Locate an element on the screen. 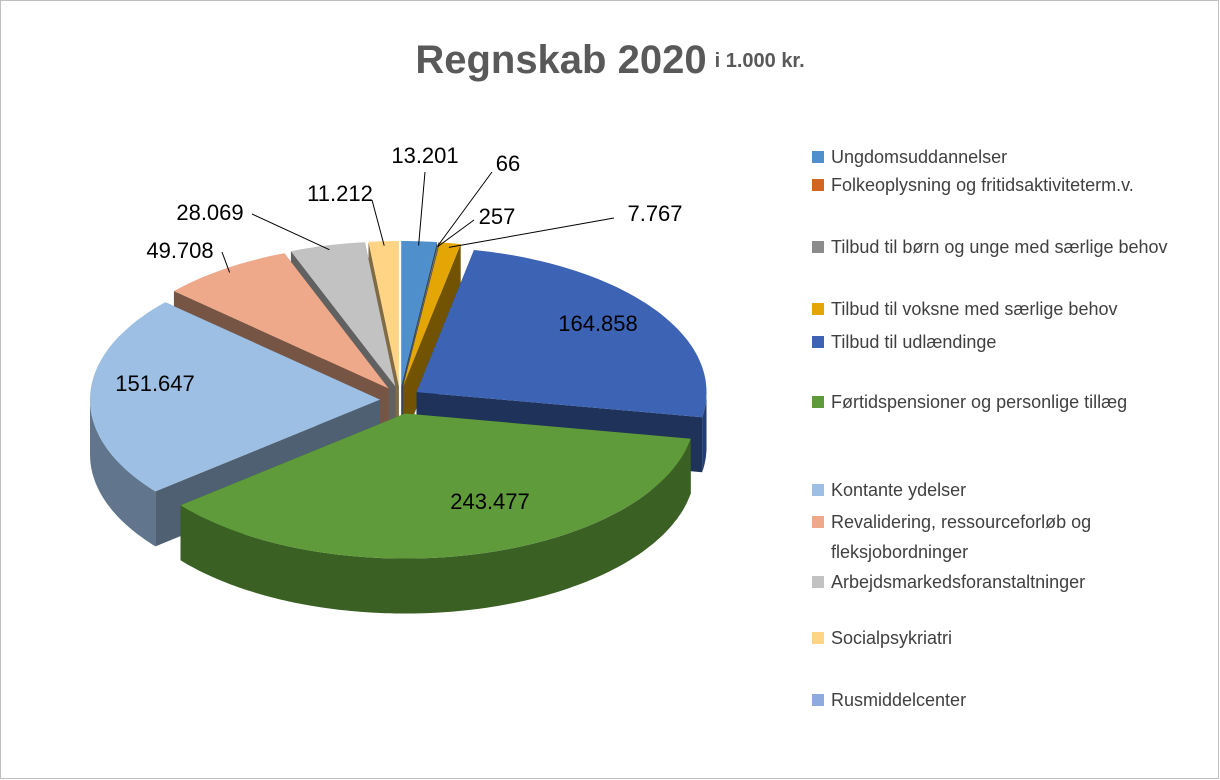 Image resolution: width=1220 pixels, height=780 pixels. legend-entry: Folkeoplysning og fritidsaktiviteterm.v. is located at coordinates (973, 185).